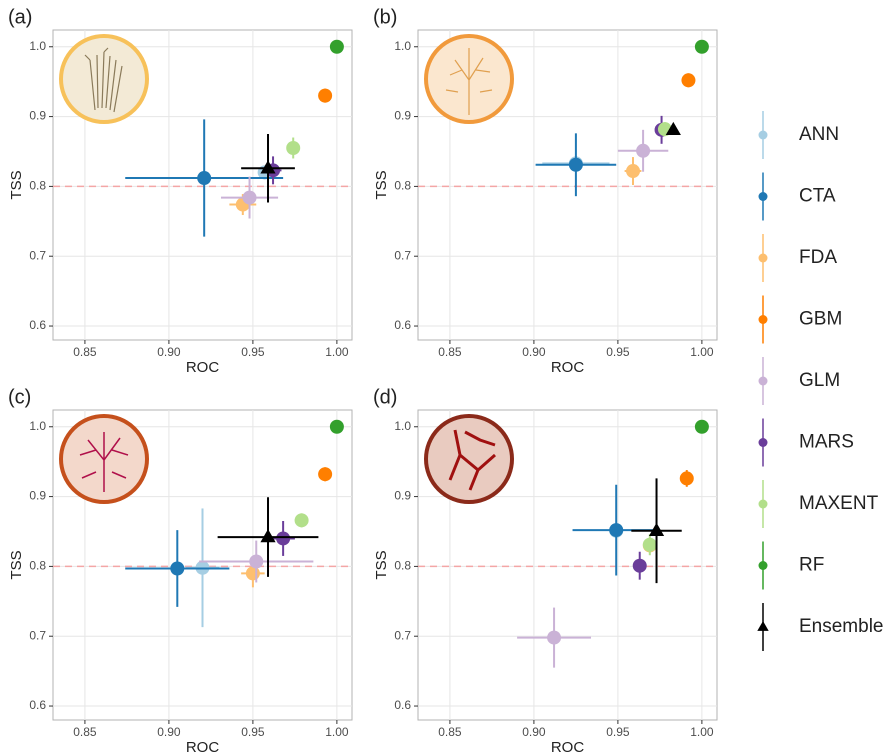 Image resolution: width=893 pixels, height=756 pixels. I want to click on legend-label: MARS, so click(826, 442).